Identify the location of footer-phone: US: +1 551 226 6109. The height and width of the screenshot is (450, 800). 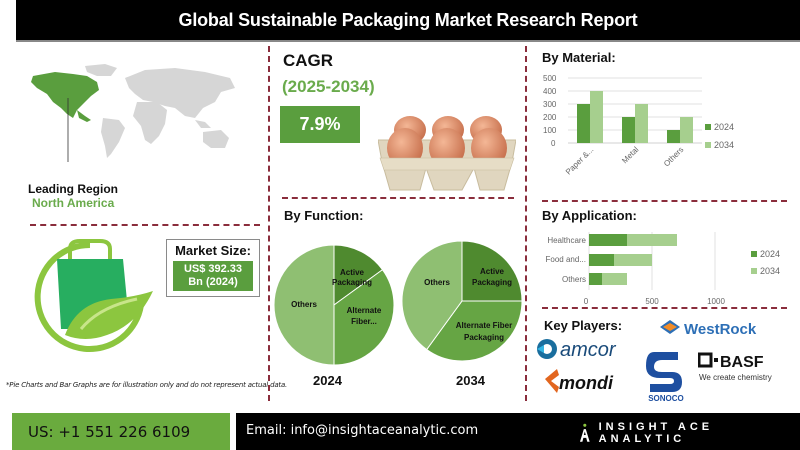
(121, 431).